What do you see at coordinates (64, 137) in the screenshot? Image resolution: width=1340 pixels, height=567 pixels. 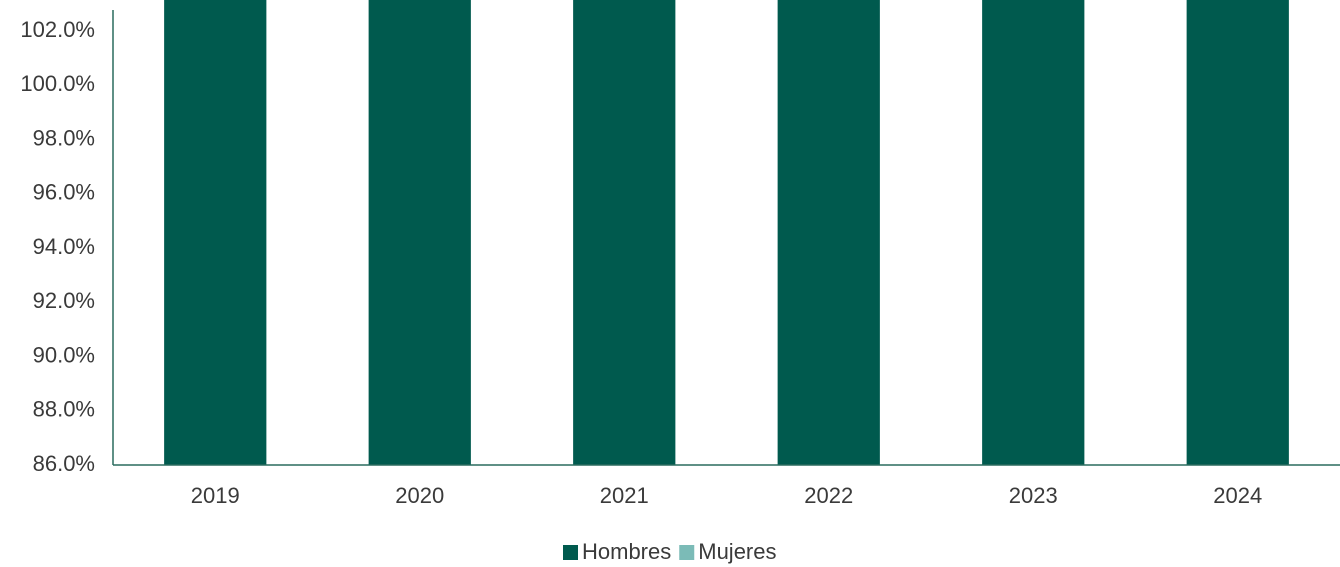 I see `y-tick-label: 98.0%` at bounding box center [64, 137].